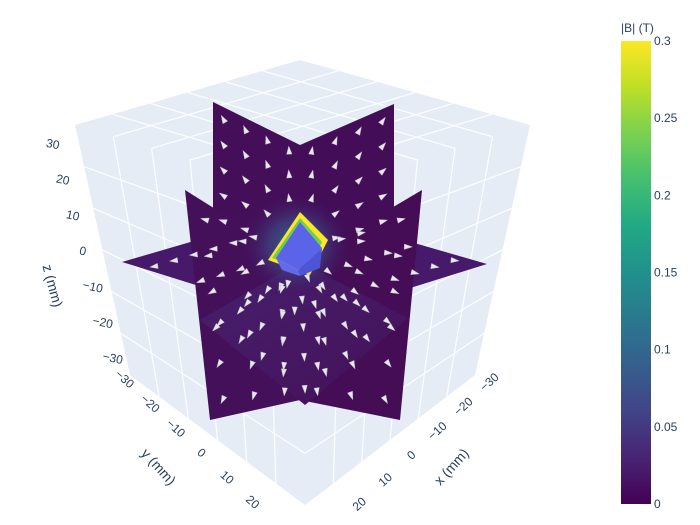 The image size is (700, 525). I want to click on colorbar: |B| (T) 0 0.05 0.1 0.15 0.2 0.25 0.3, so click(649, 266).